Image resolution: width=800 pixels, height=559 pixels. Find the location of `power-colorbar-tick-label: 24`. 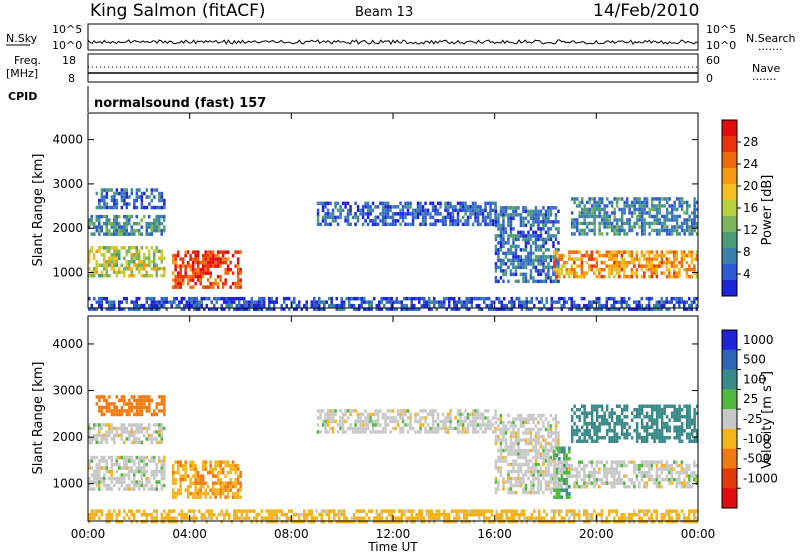

power-colorbar-tick-label: 24 is located at coordinates (750, 164).